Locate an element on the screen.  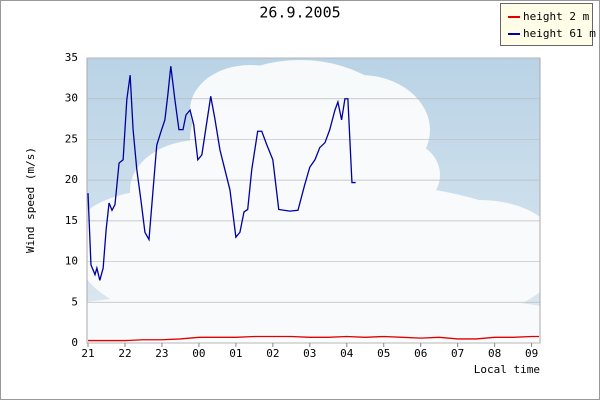
y-tick-label: 35 is located at coordinates (71, 57).